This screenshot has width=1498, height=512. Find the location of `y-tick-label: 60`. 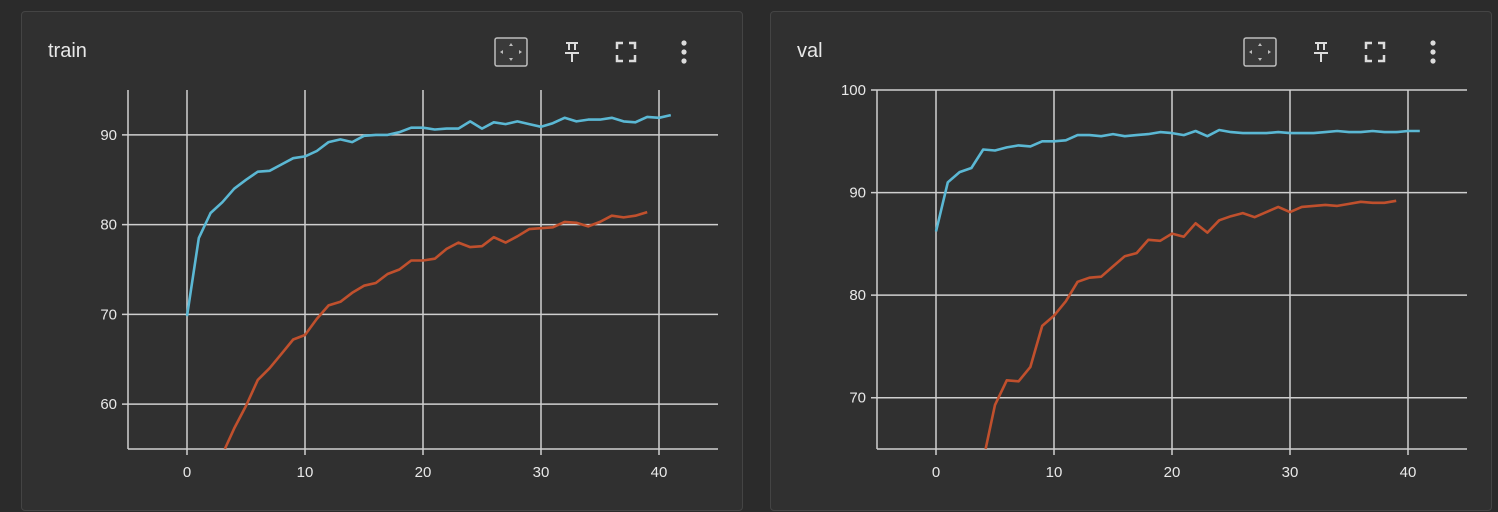

y-tick-label: 60 is located at coordinates (108, 404).